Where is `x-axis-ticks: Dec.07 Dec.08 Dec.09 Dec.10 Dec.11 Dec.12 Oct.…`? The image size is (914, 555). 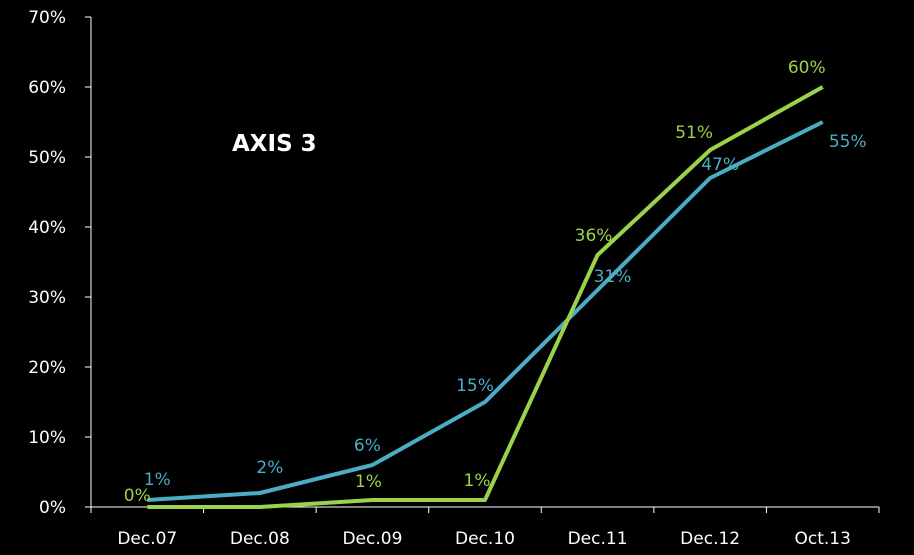 x-axis-ticks: Dec.07 Dec.08 Dec.09 Dec.10 Dec.11 Dec.12 Oct.… is located at coordinates (485, 528).